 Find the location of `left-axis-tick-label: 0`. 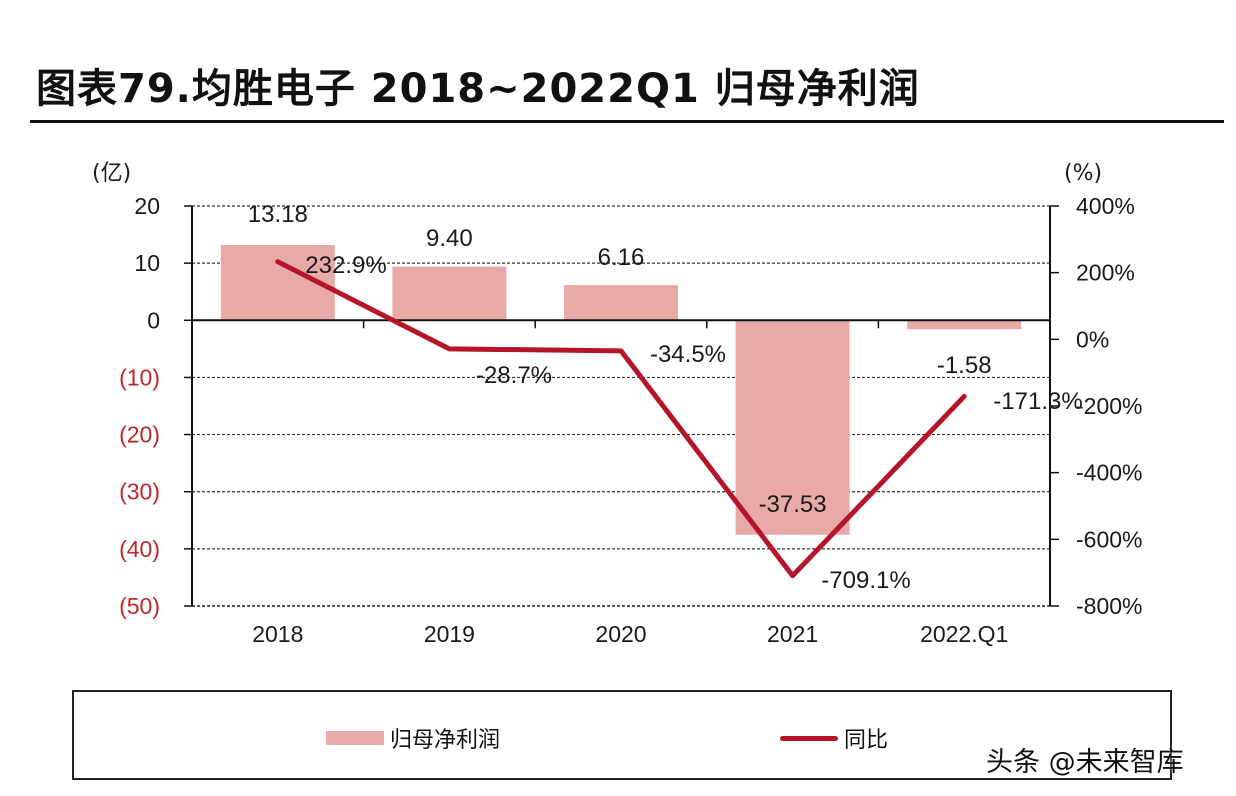

left-axis-tick-label: 0 is located at coordinates (153, 320).